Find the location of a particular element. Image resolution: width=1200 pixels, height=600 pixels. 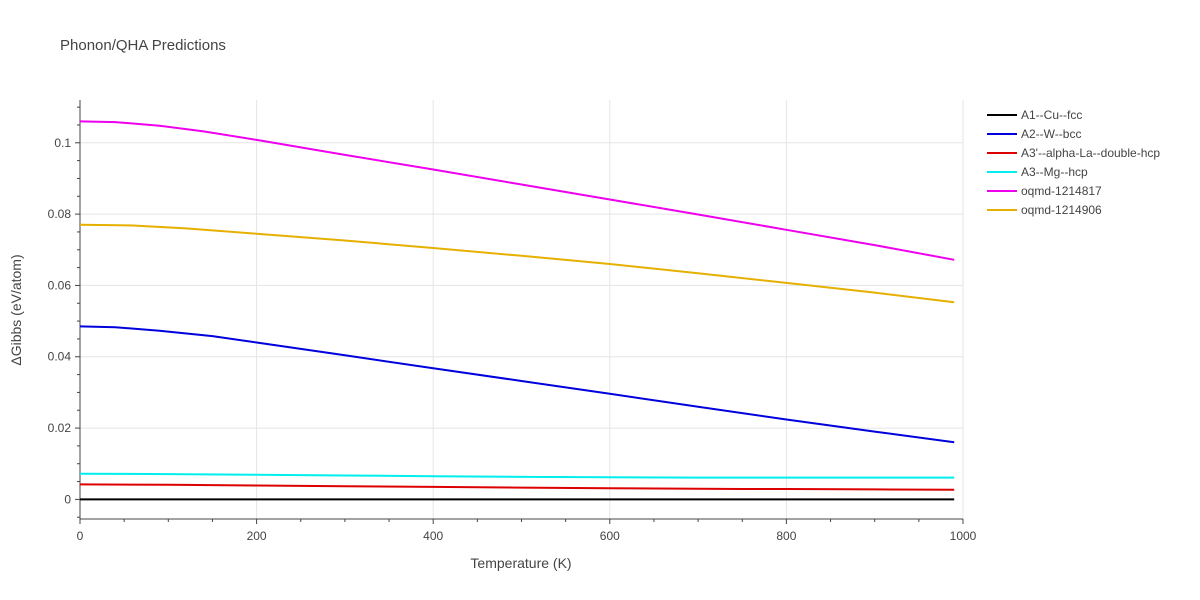

y-tick-label: 0.04 is located at coordinates (60, 357).